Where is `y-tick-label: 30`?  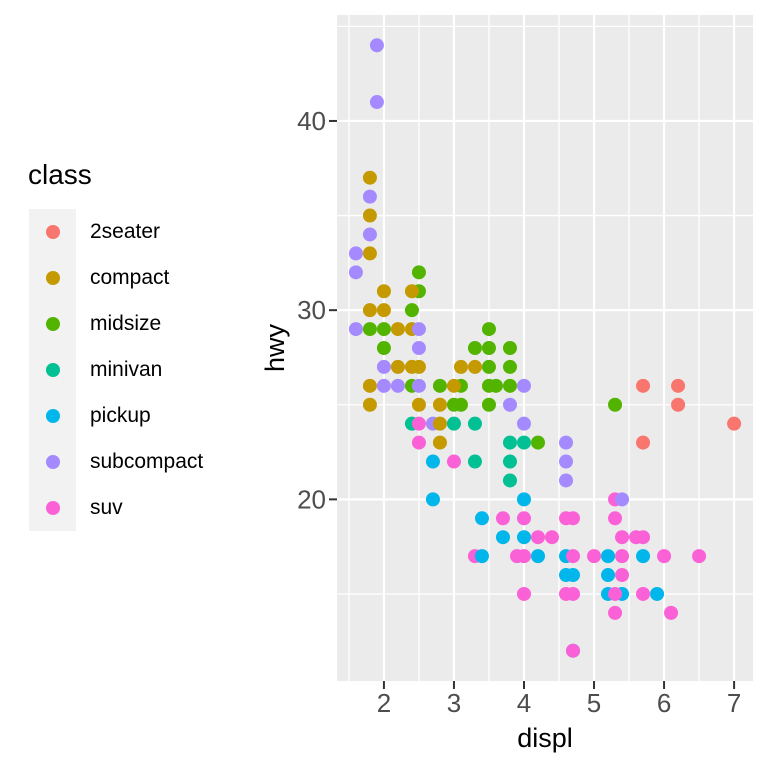 y-tick-label: 30 is located at coordinates (311, 310).